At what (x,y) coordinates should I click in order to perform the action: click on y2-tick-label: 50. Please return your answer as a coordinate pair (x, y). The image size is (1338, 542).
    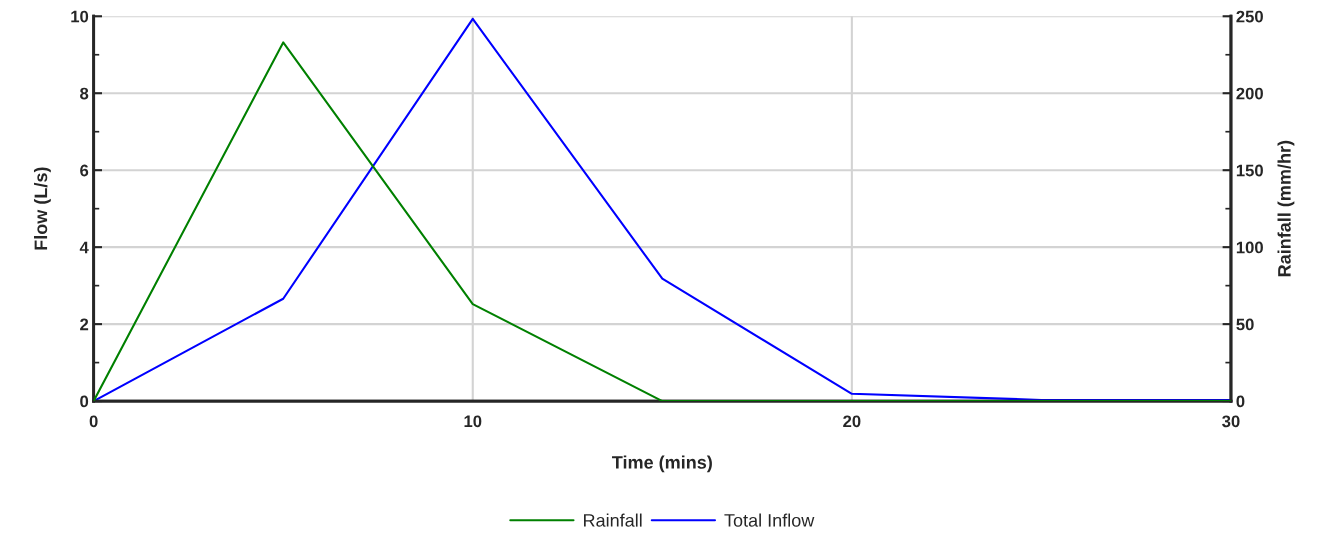
    Looking at the image, I should click on (1245, 324).